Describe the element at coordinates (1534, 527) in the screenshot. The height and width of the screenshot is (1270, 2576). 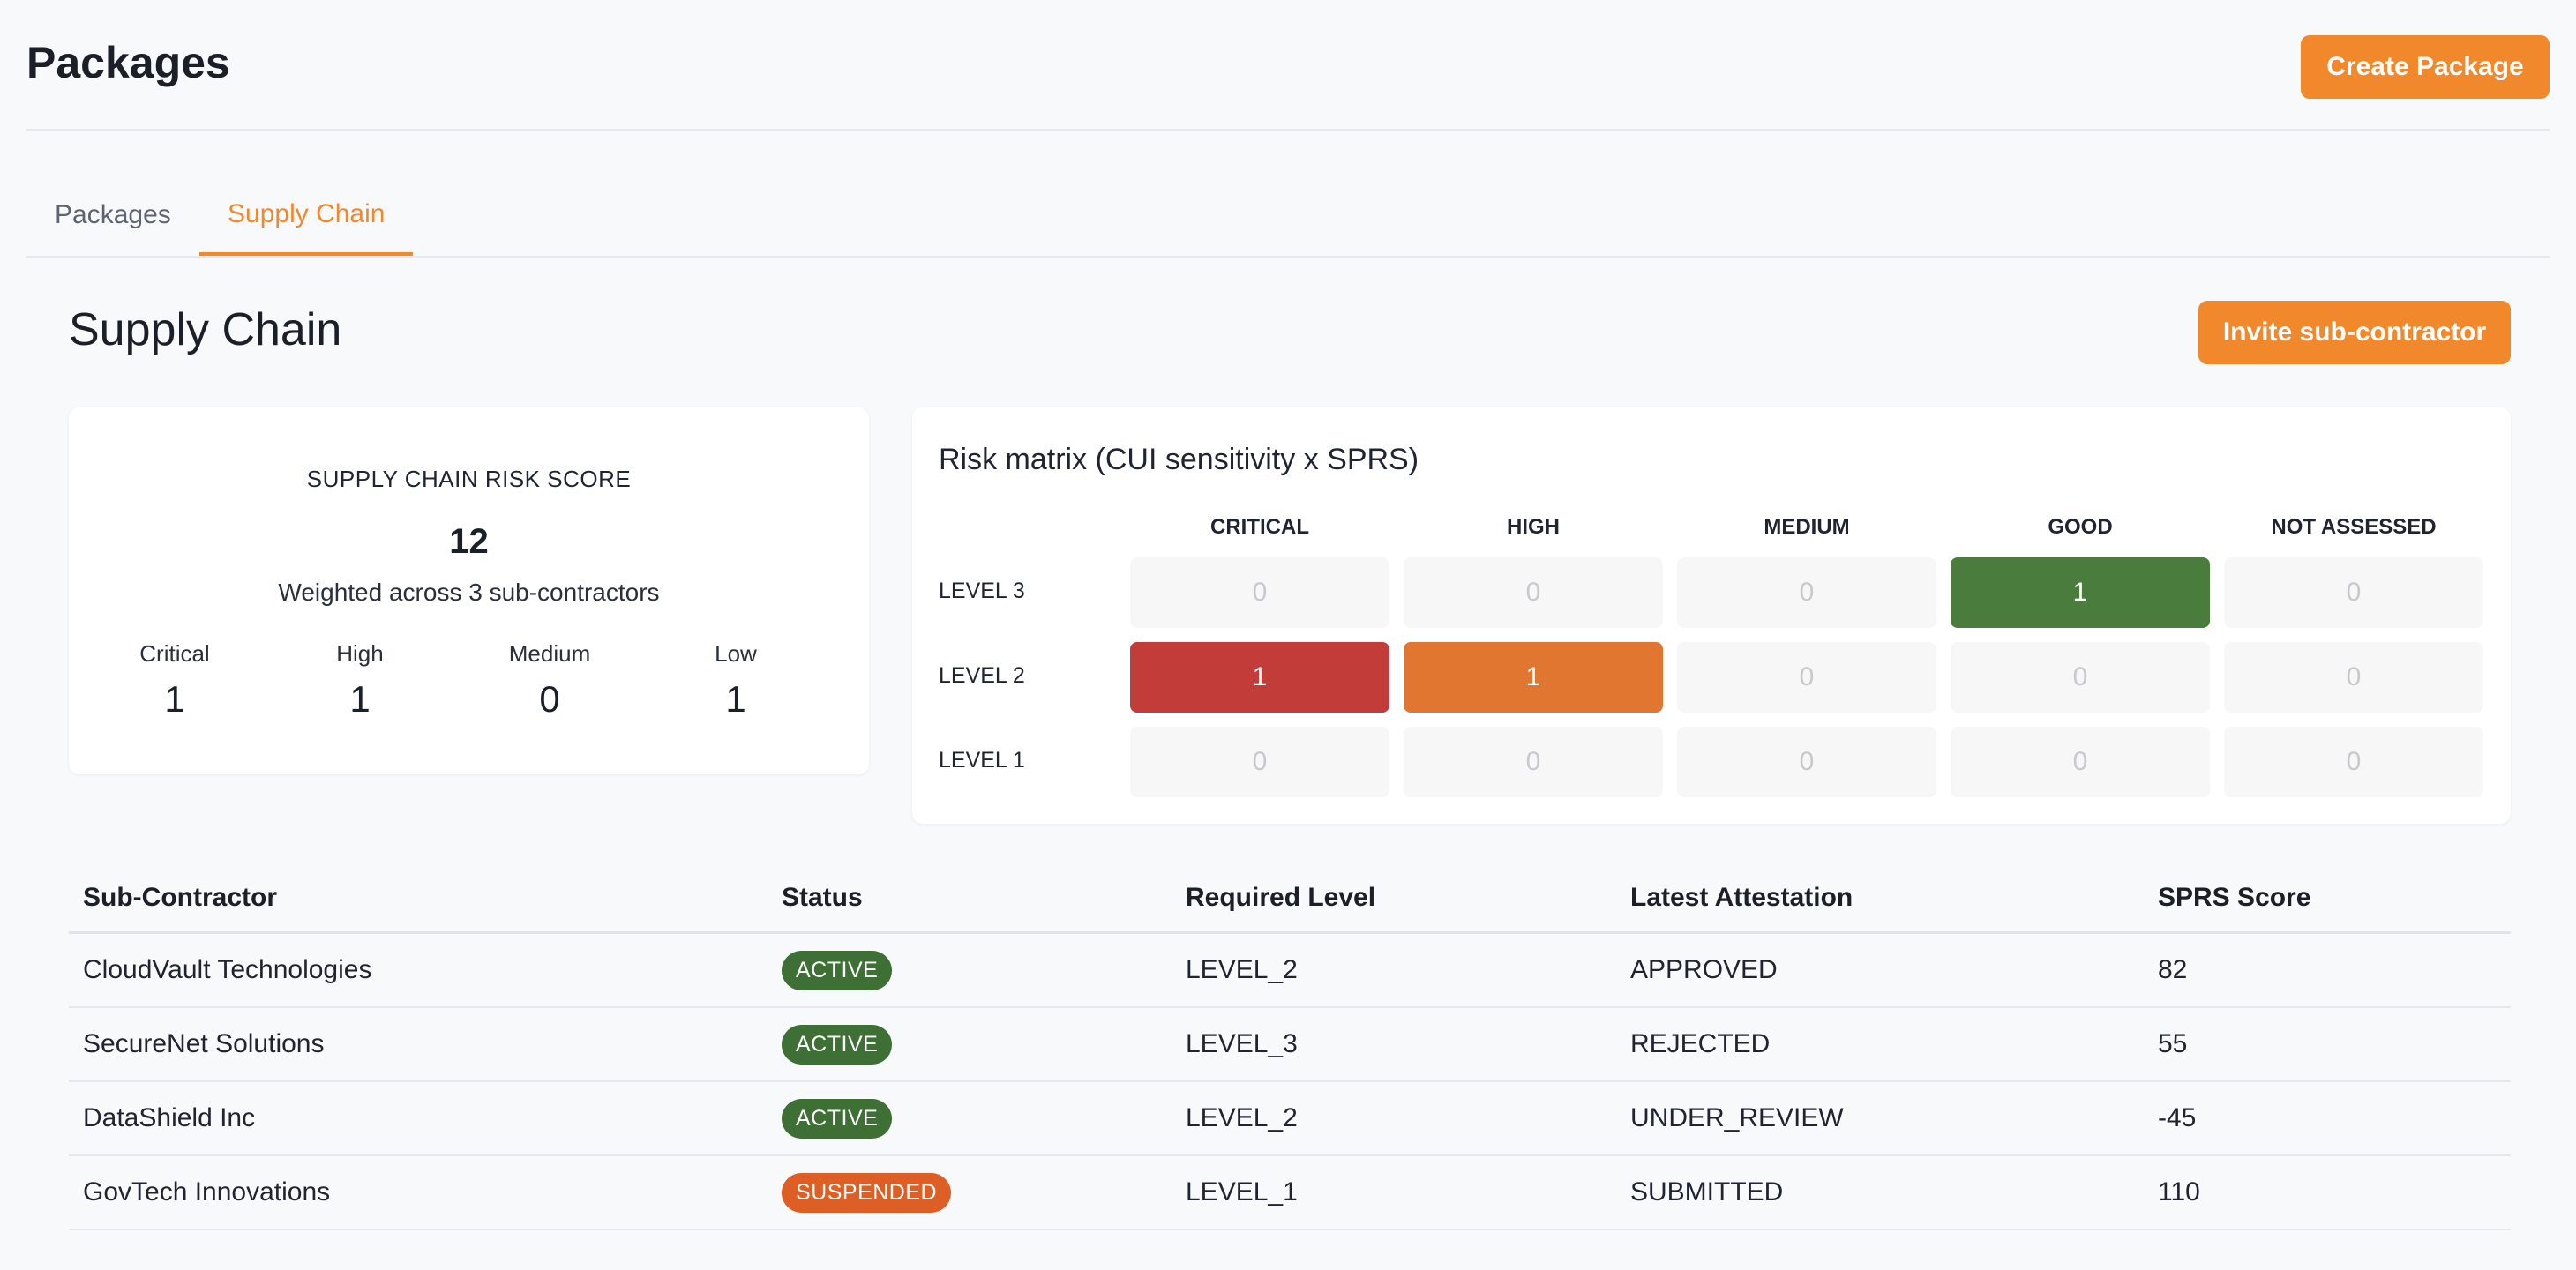
I see `matrix-column-high: HIGH` at that location.